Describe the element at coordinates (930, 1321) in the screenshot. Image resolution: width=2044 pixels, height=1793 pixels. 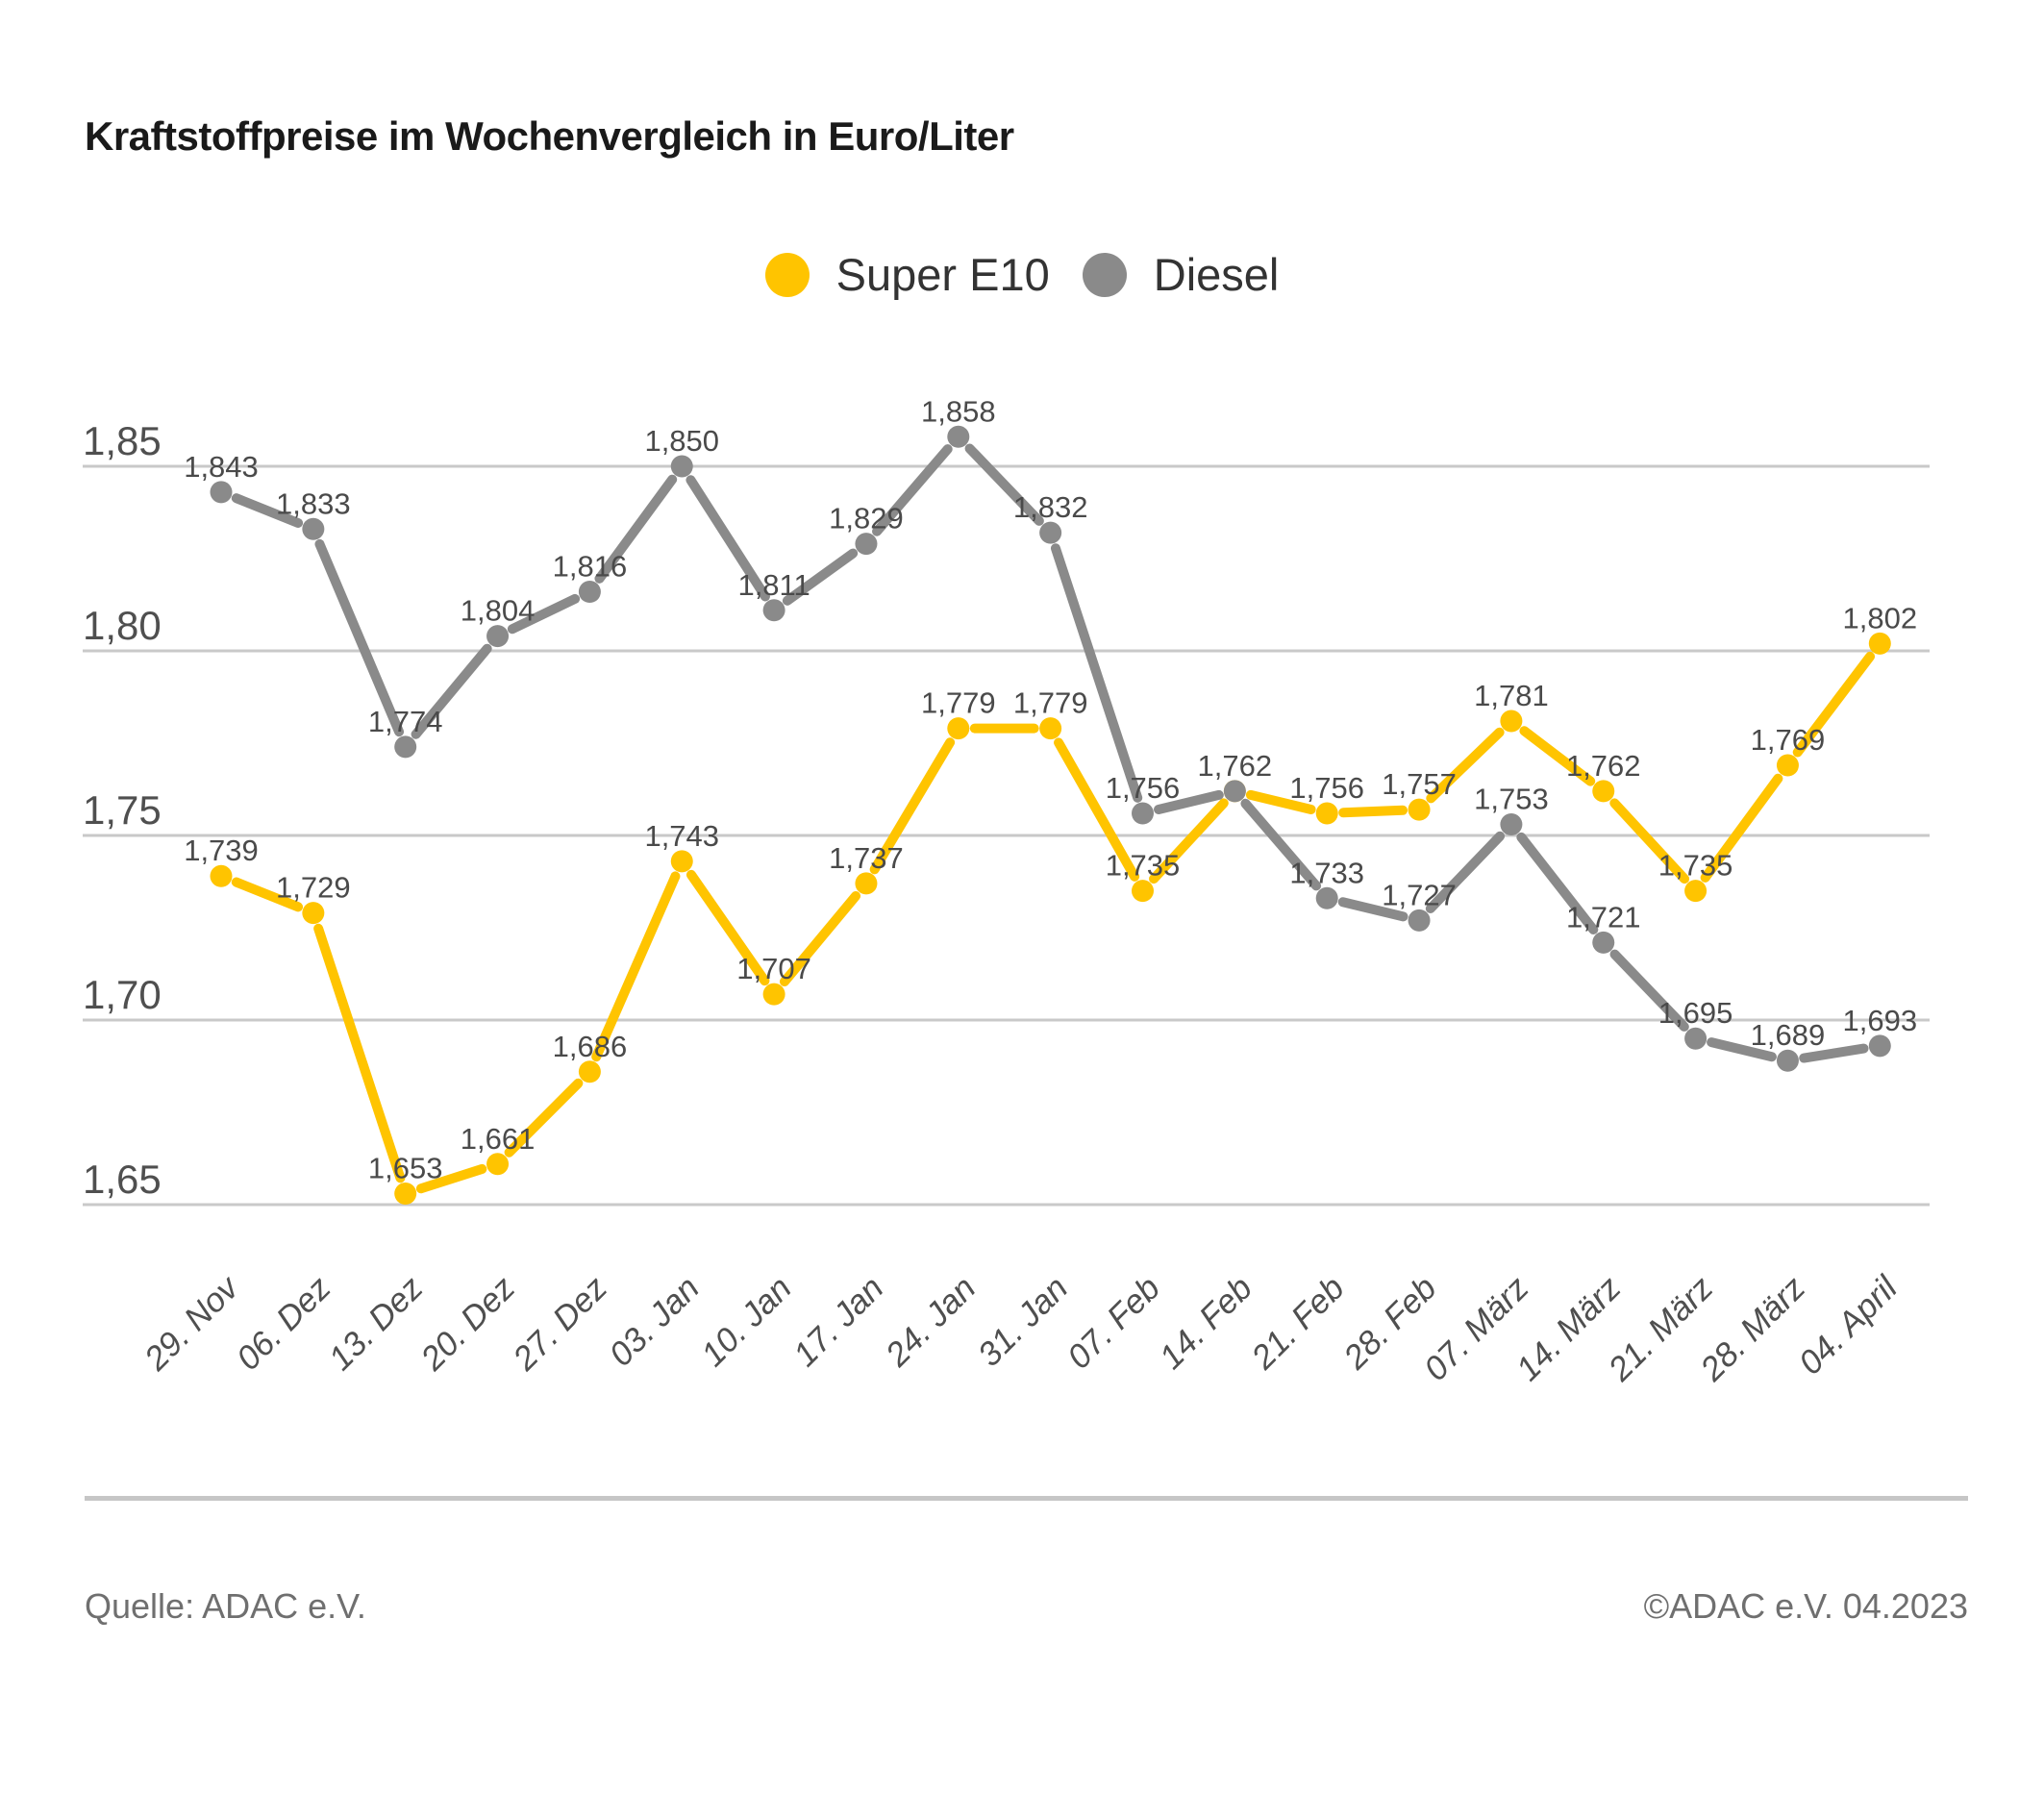
I see `x-axis-label: 24. Jan` at that location.